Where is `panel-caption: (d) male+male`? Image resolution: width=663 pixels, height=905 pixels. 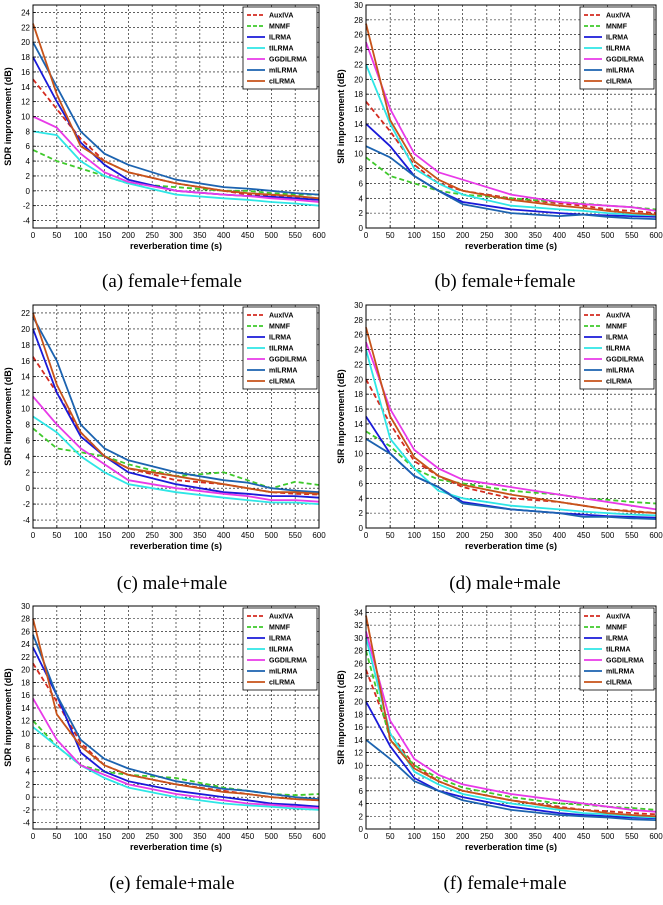
panel-caption: (d) male+male is located at coordinates (504, 583).